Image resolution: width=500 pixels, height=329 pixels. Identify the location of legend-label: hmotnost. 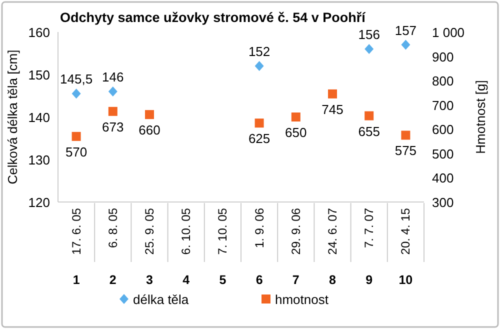
(302, 299).